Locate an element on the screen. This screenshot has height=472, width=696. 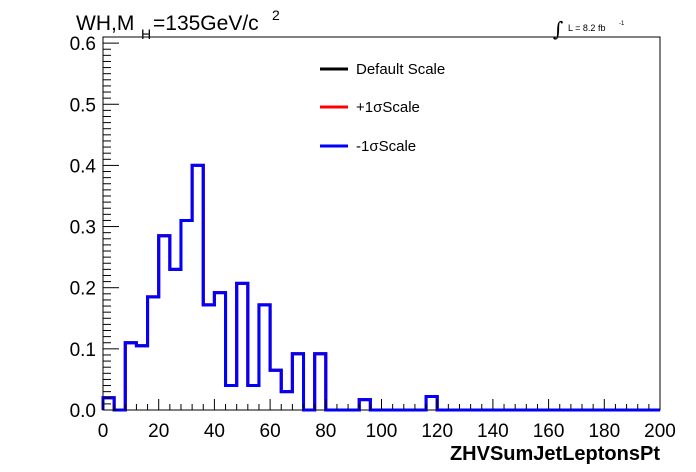
x-tick-label: 100 is located at coordinates (382, 431).